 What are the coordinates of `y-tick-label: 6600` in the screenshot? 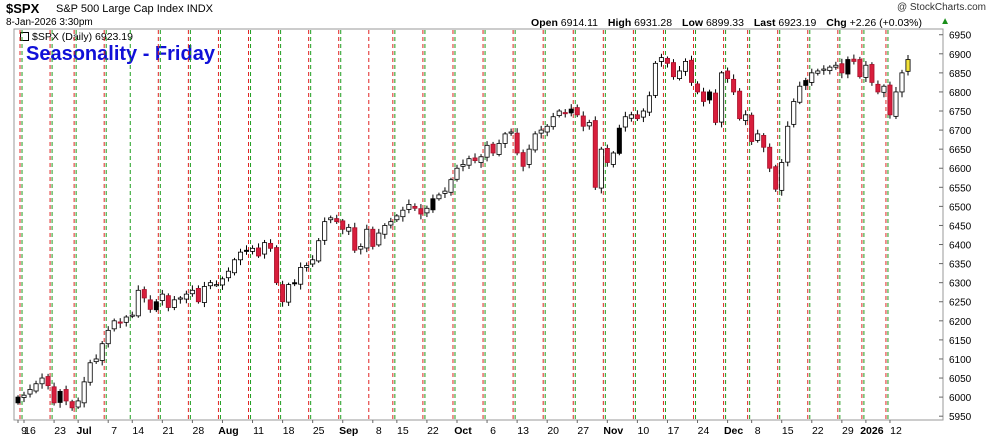 It's located at (960, 169).